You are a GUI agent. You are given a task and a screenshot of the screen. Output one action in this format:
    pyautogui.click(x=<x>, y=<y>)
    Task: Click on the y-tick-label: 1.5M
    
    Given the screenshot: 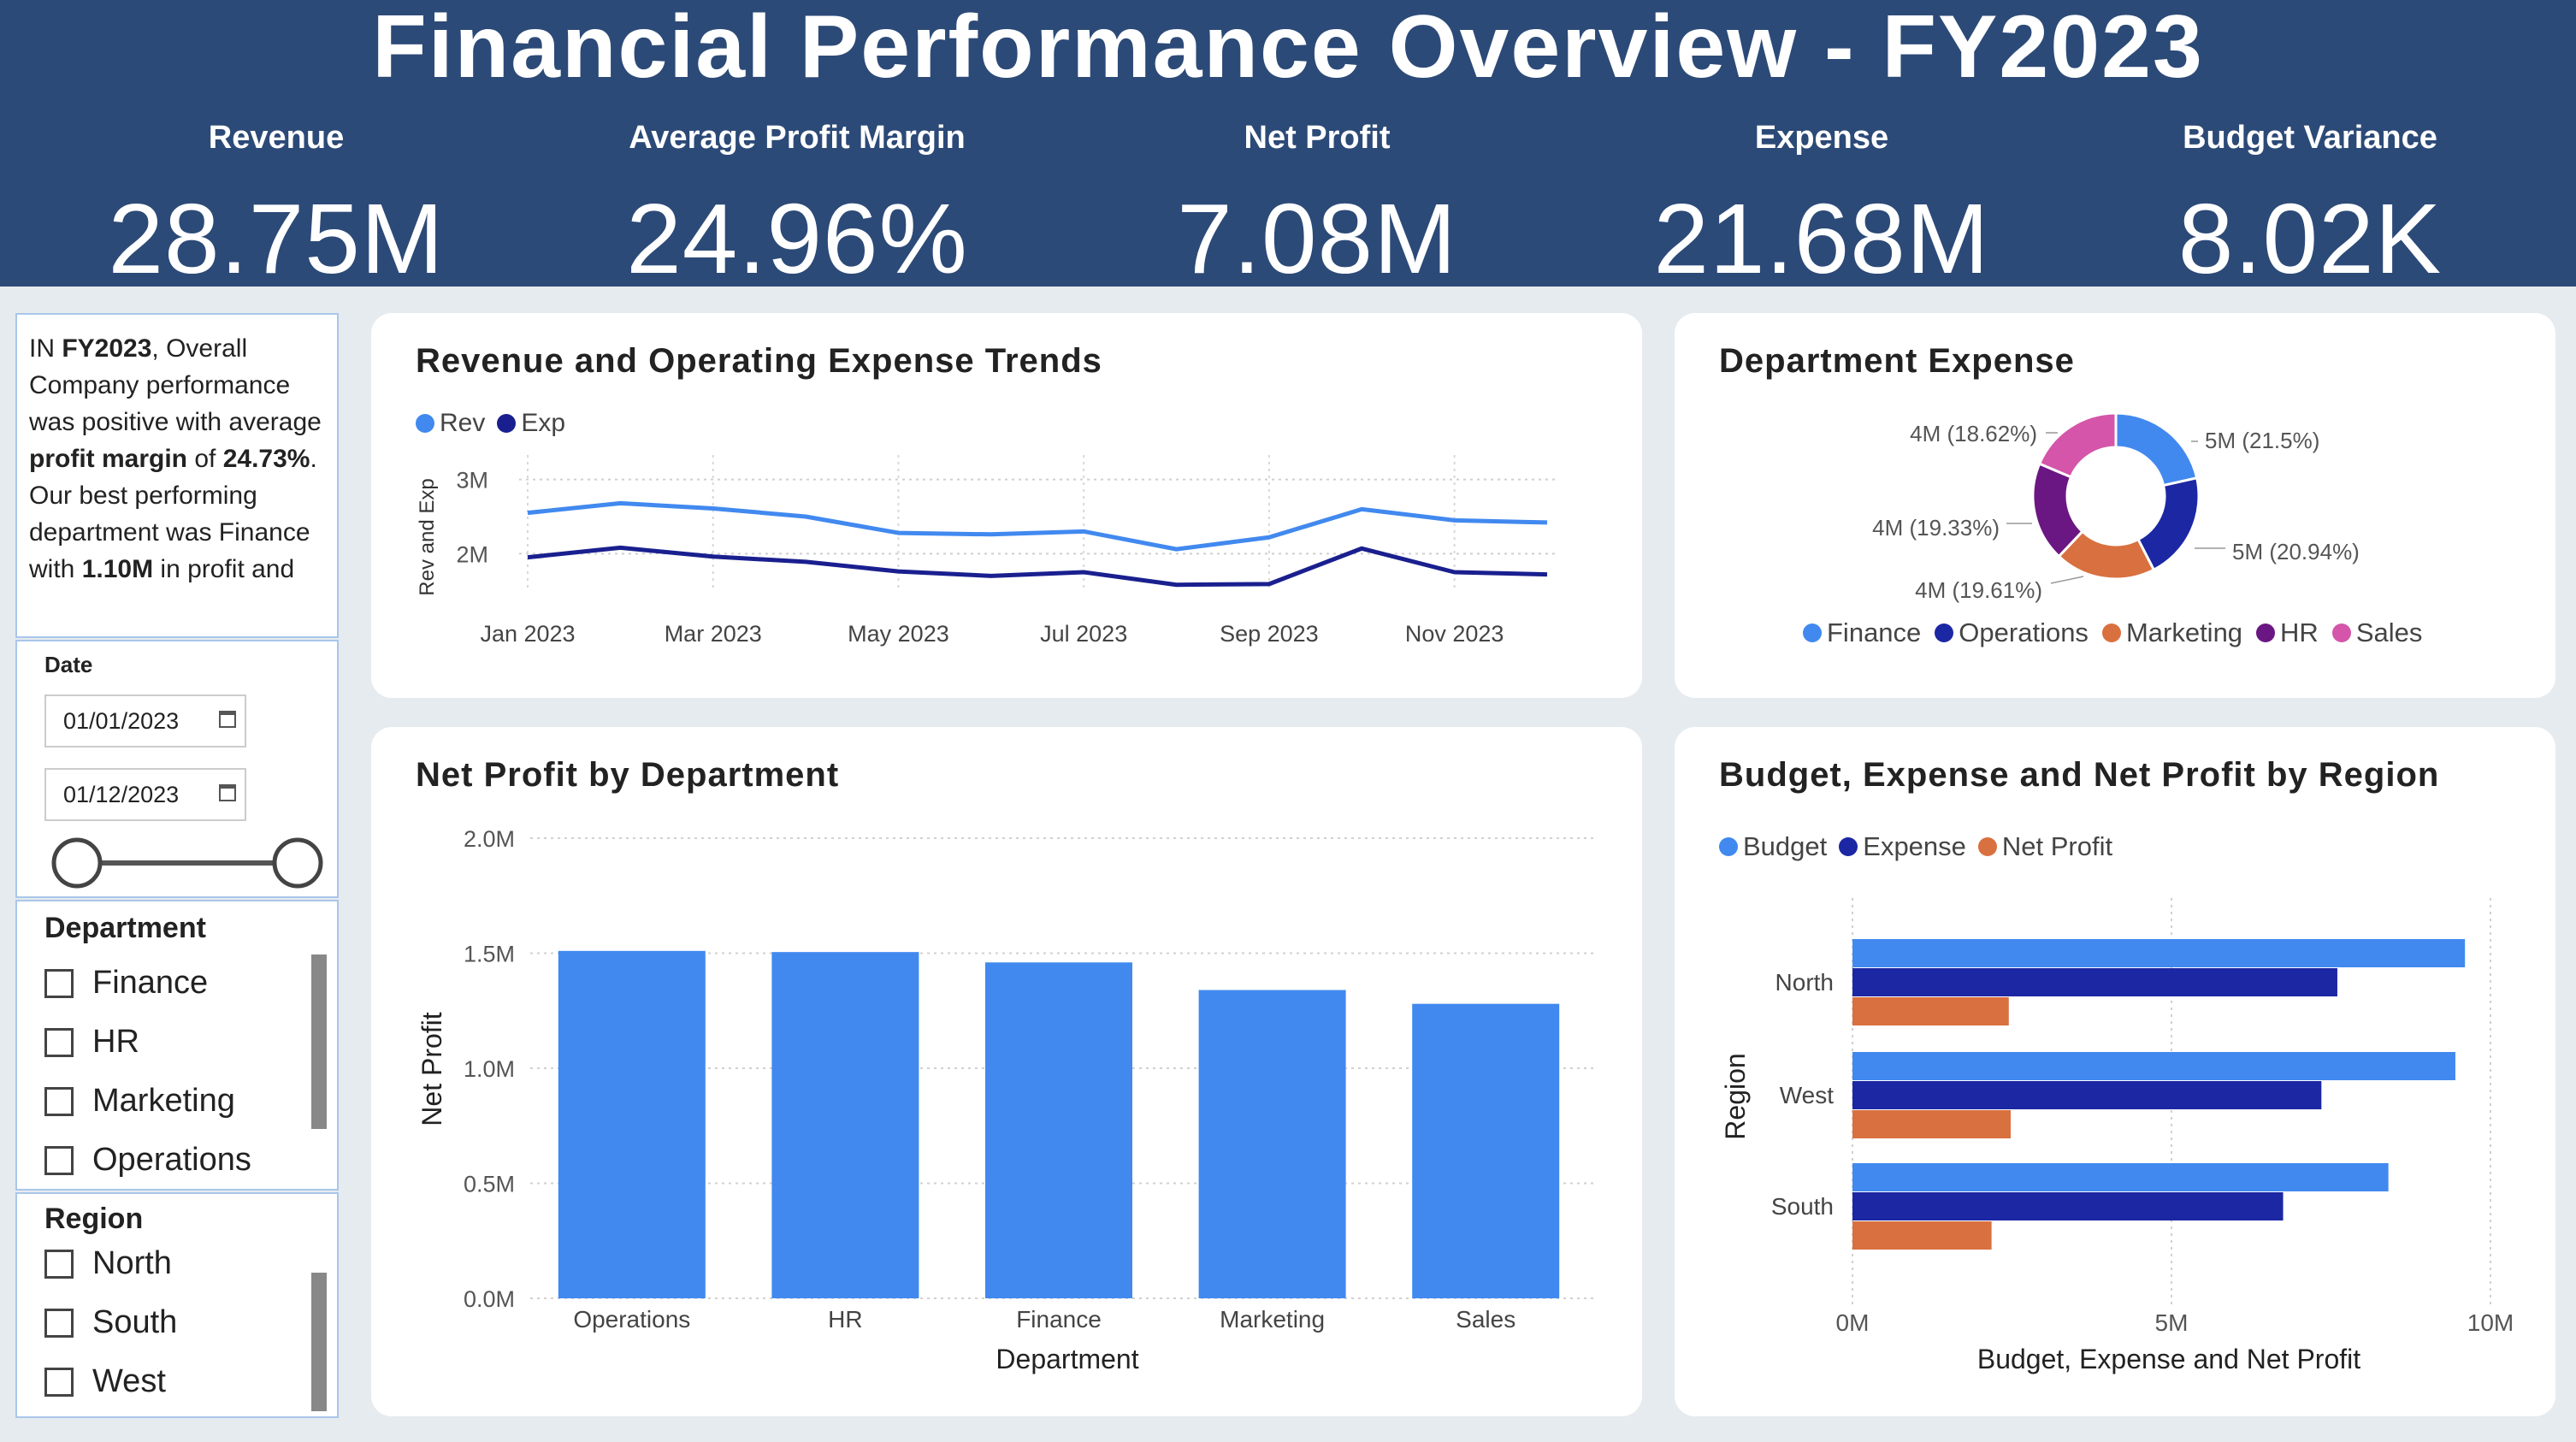 What is the action you would take?
    pyautogui.click(x=489, y=954)
    